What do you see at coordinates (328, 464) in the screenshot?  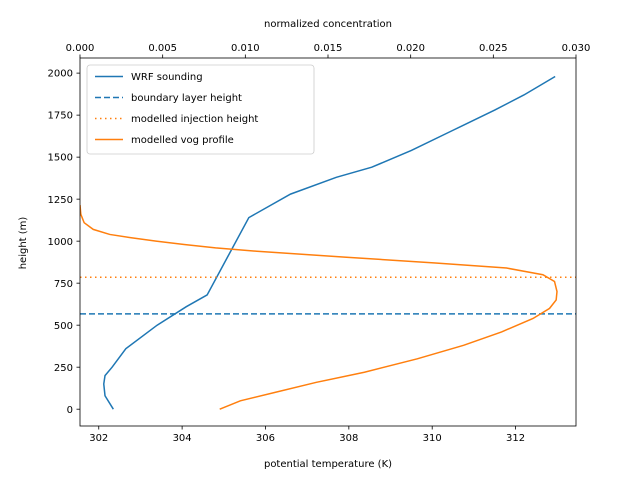 I see `x-axis-label: potential temperature (K)` at bounding box center [328, 464].